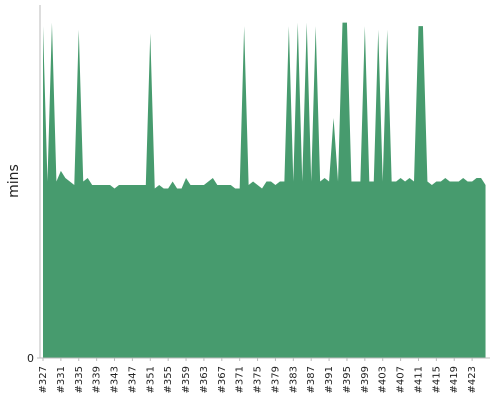  I want to click on x-tick-label: #367, so click(222, 379).